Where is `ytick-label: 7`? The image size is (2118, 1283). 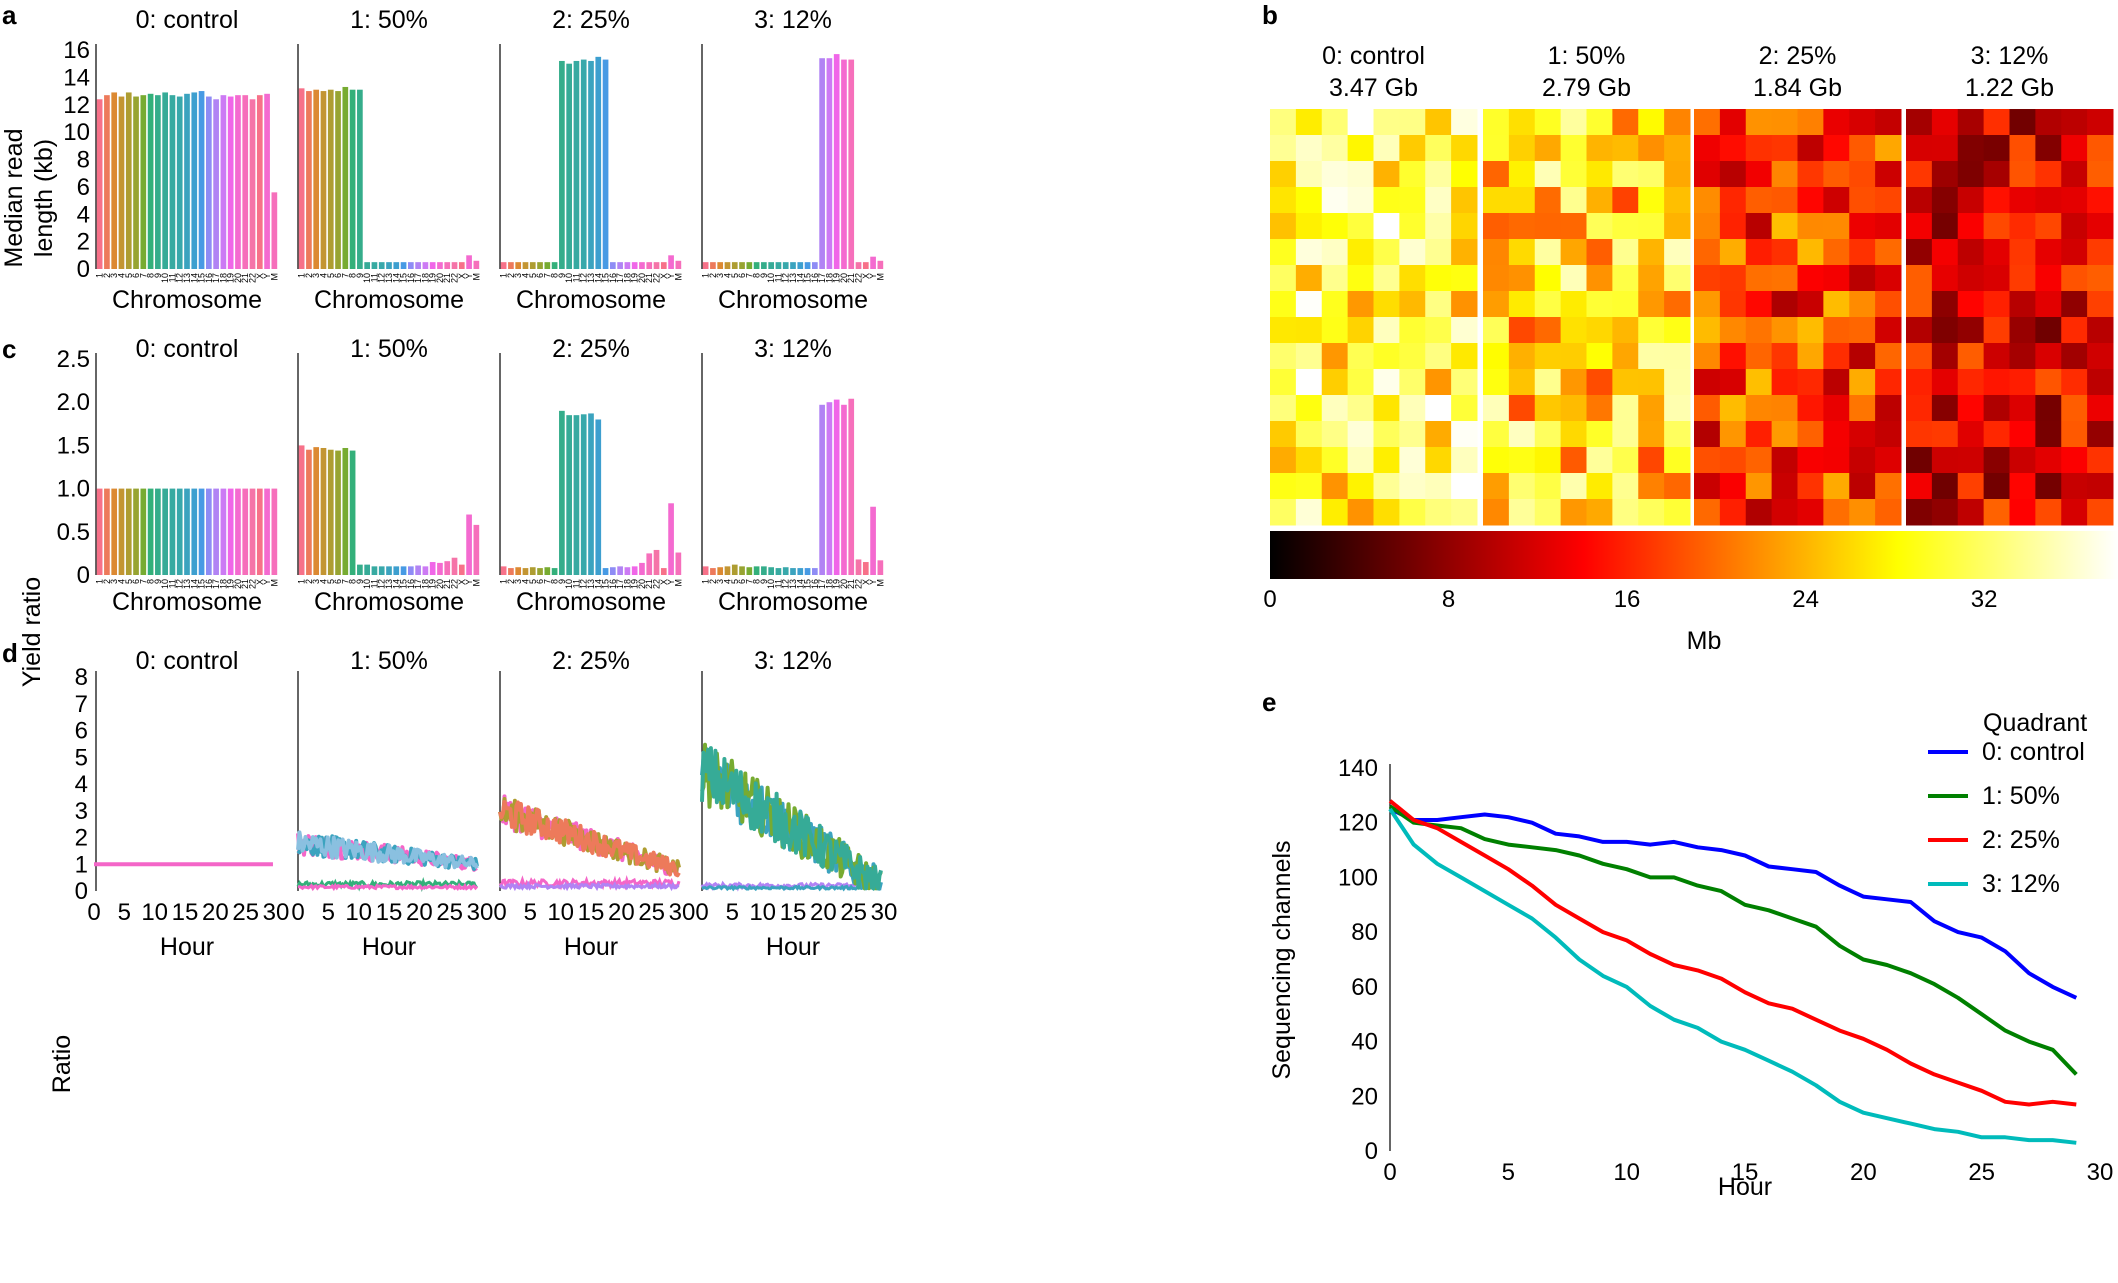 ytick-label: 7 is located at coordinates (81, 704).